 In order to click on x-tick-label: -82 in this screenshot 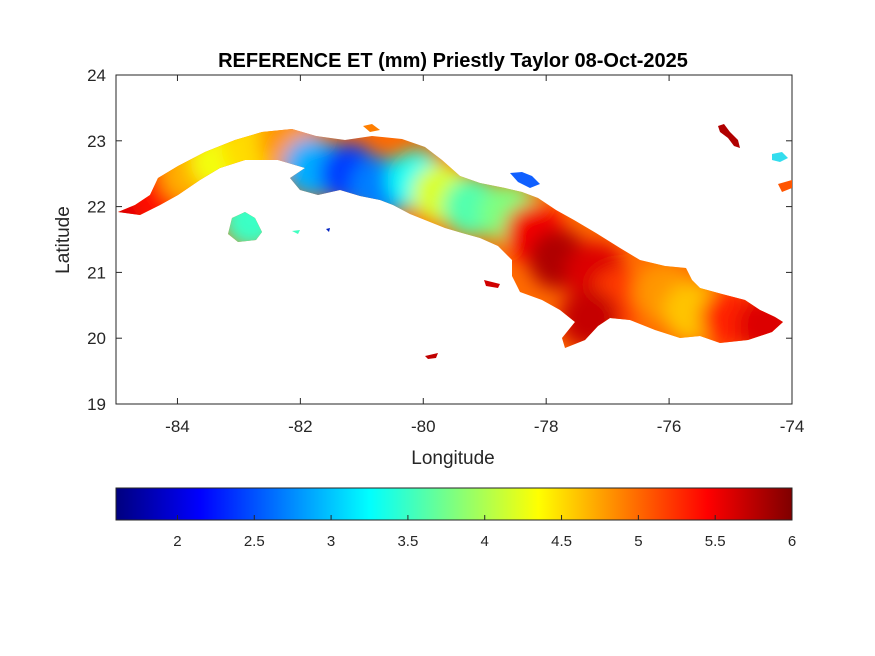, I will do `click(300, 426)`.